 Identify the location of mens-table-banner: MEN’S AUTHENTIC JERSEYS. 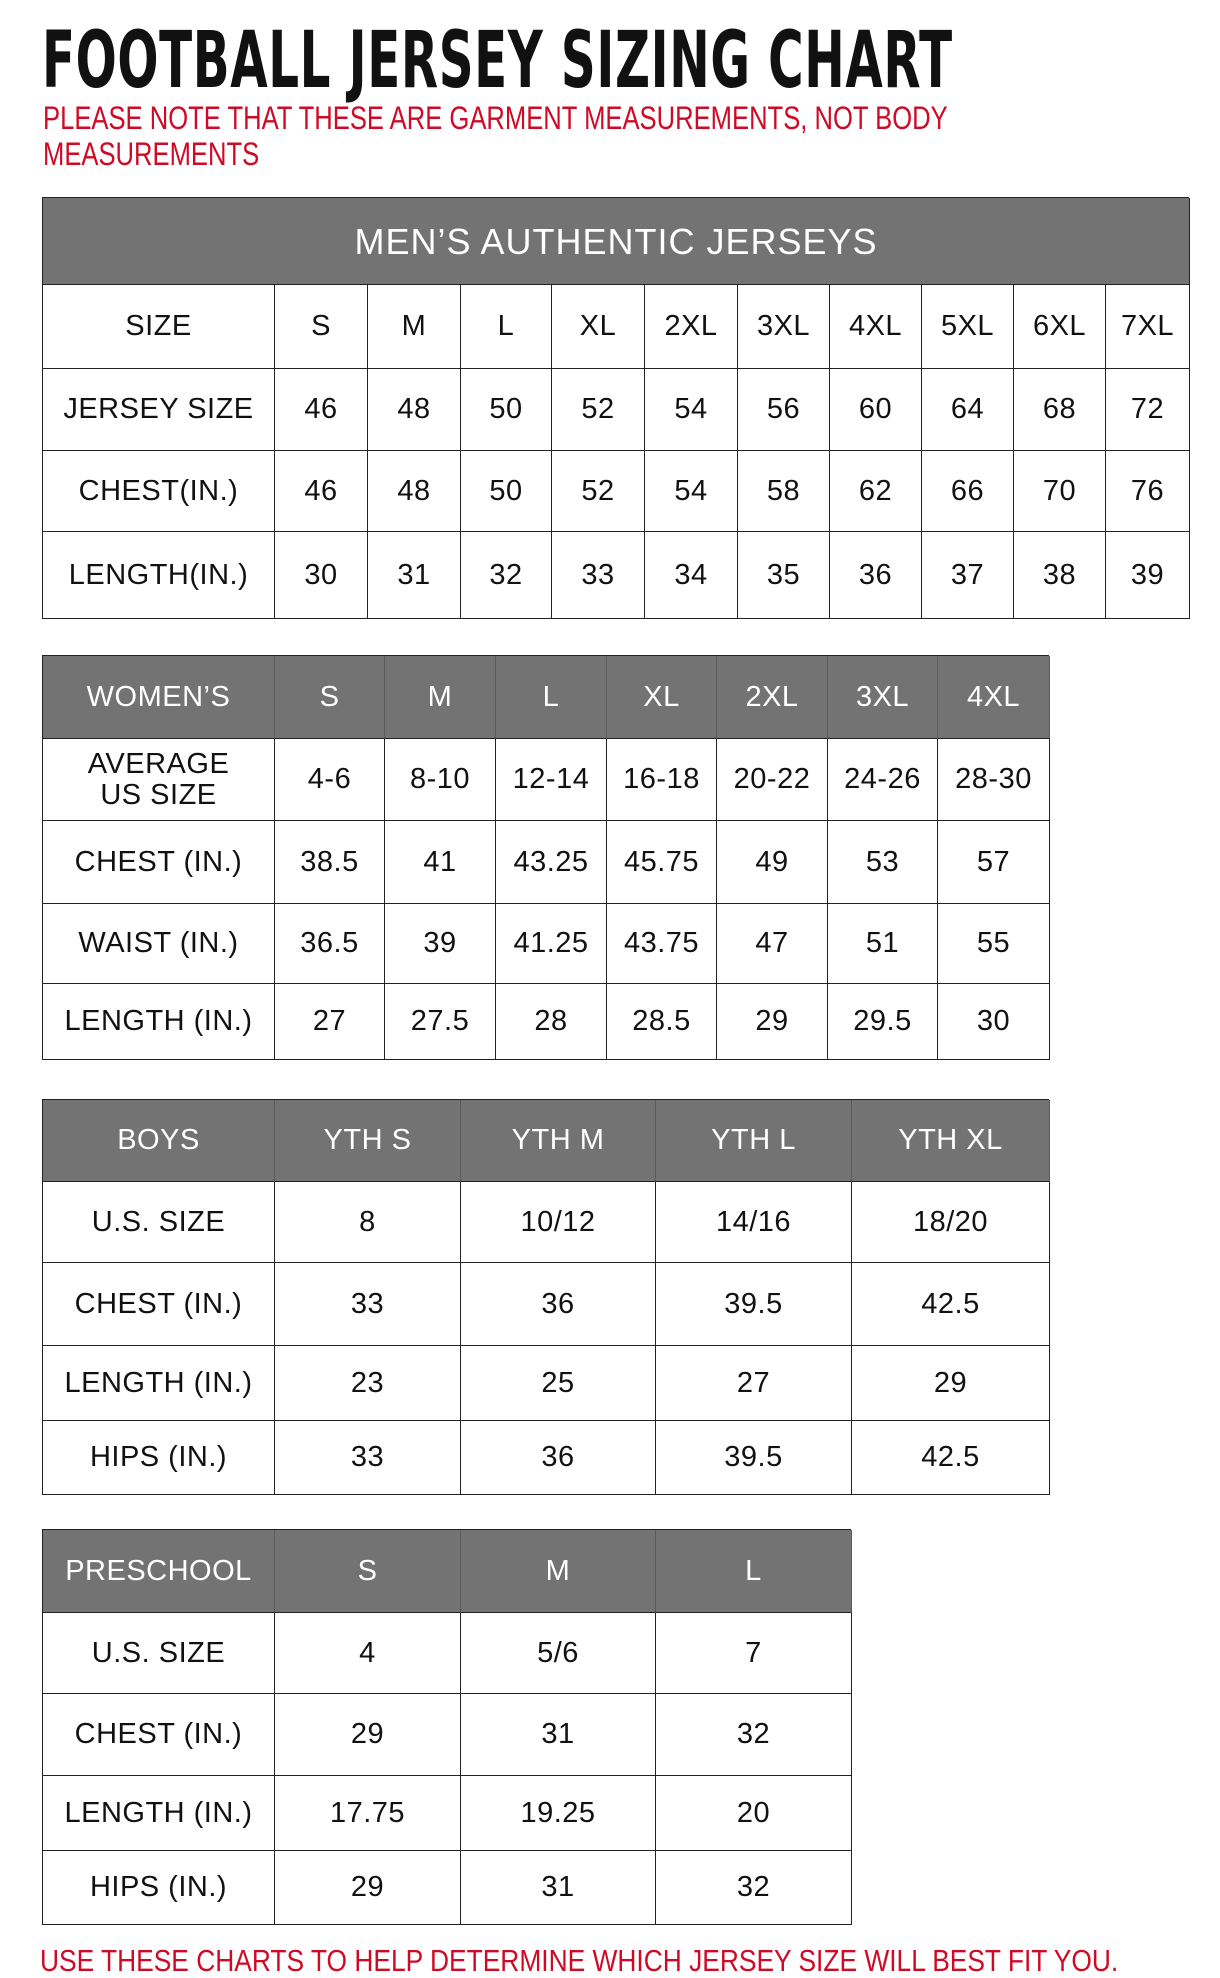
(616, 241).